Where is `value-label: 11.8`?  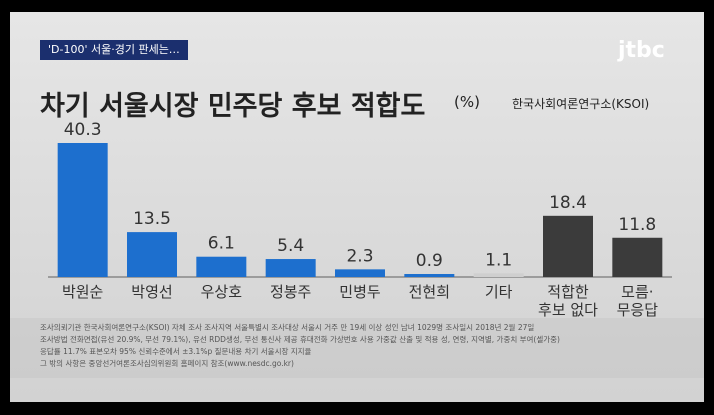 value-label: 11.8 is located at coordinates (637, 225).